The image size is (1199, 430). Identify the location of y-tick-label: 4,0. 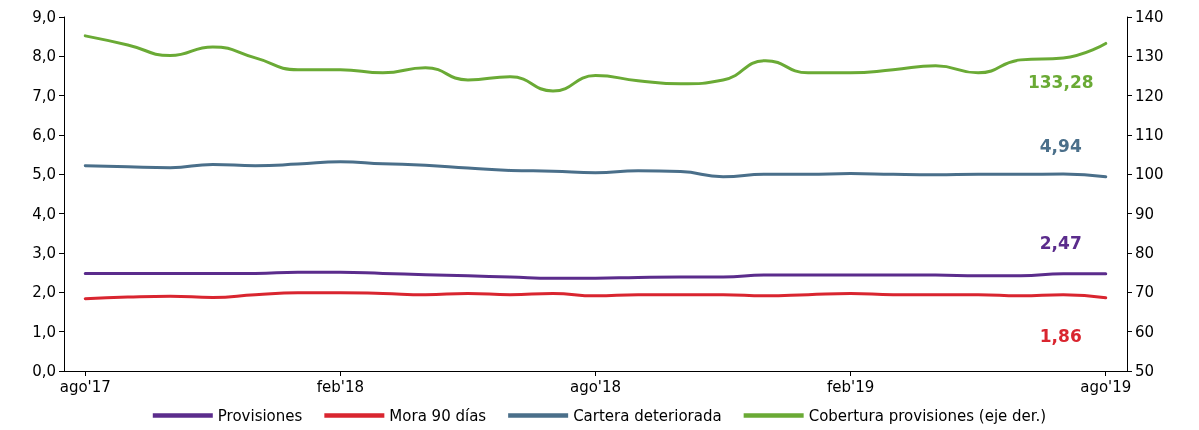
(44, 213).